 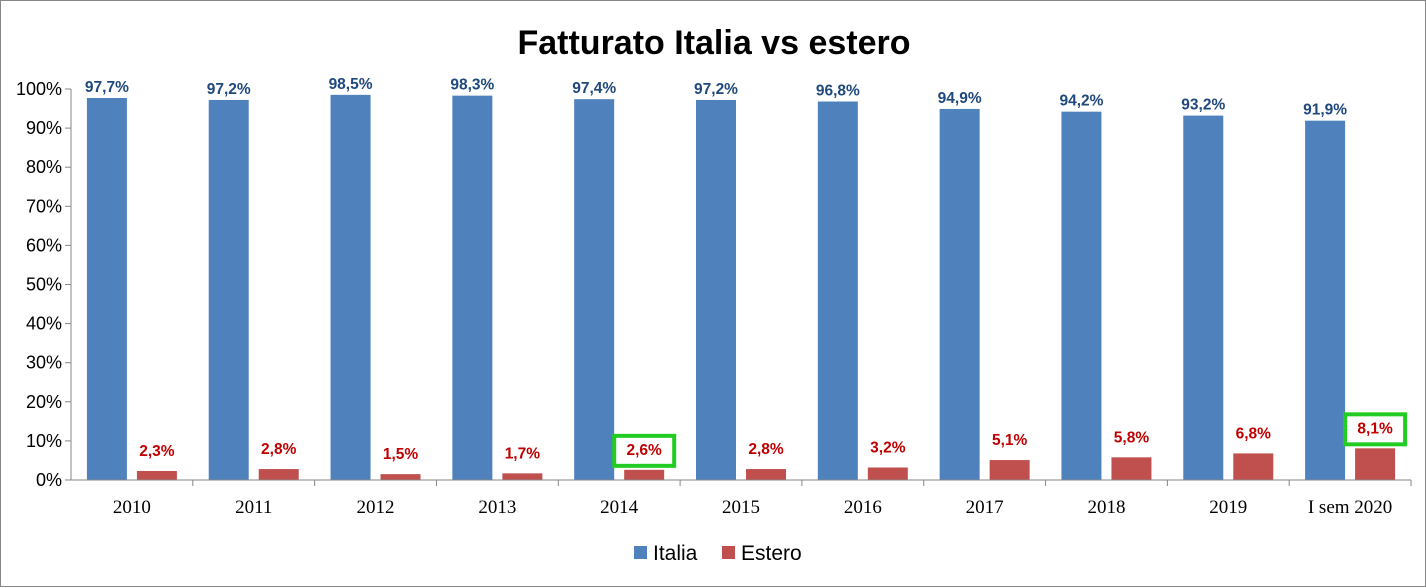 I want to click on x-tick-label: 2015, so click(x=741, y=507).